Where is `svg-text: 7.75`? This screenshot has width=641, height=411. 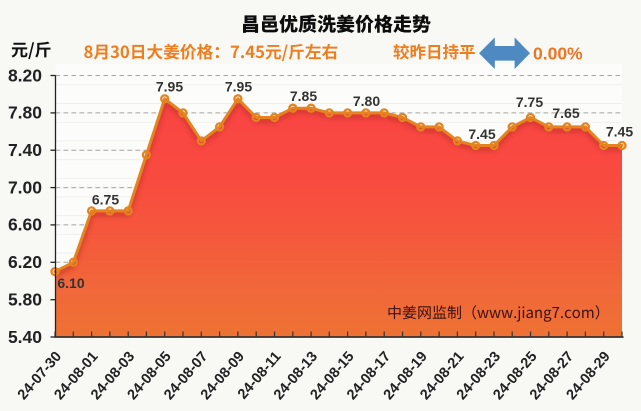 svg-text: 7.75 is located at coordinates (529, 102).